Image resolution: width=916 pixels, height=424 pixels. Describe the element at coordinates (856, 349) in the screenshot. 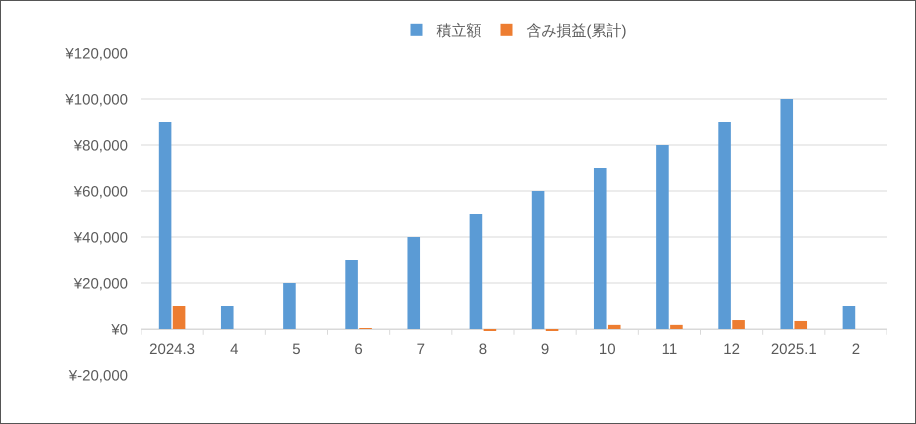

I see `x-tick-label: 2` at that location.